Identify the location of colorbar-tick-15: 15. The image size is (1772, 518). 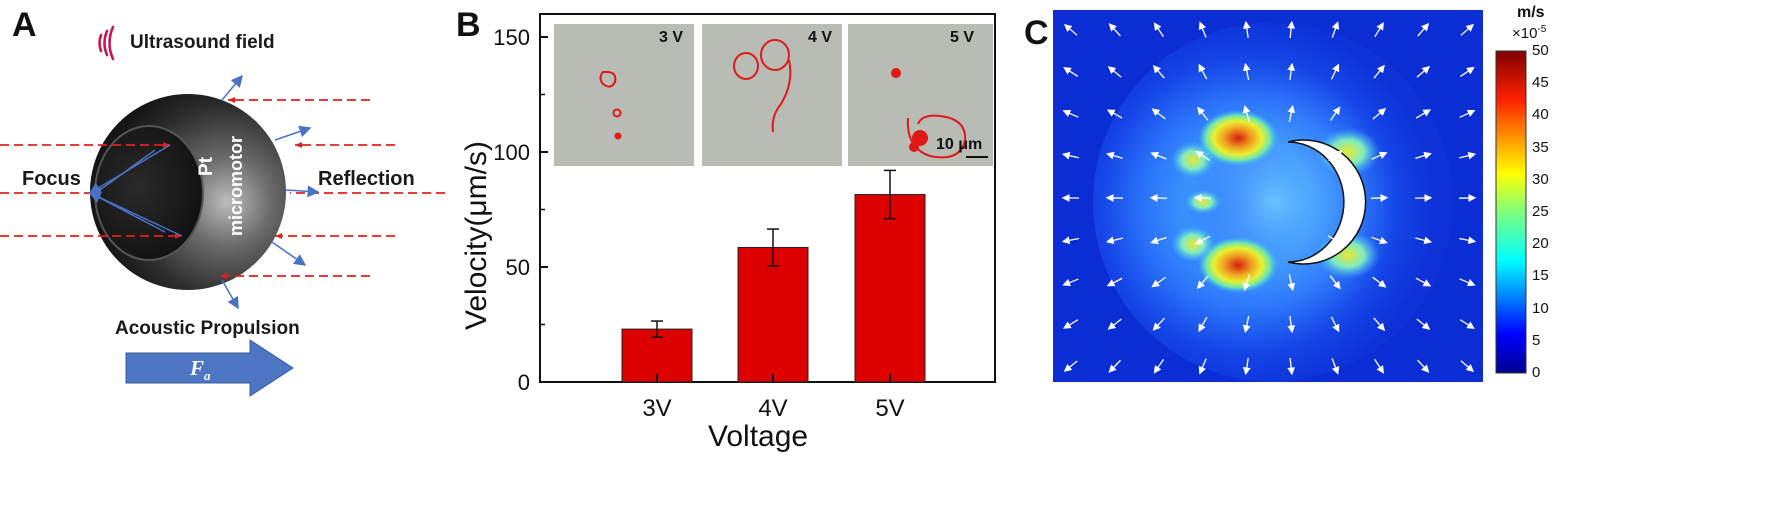
(1540, 276).